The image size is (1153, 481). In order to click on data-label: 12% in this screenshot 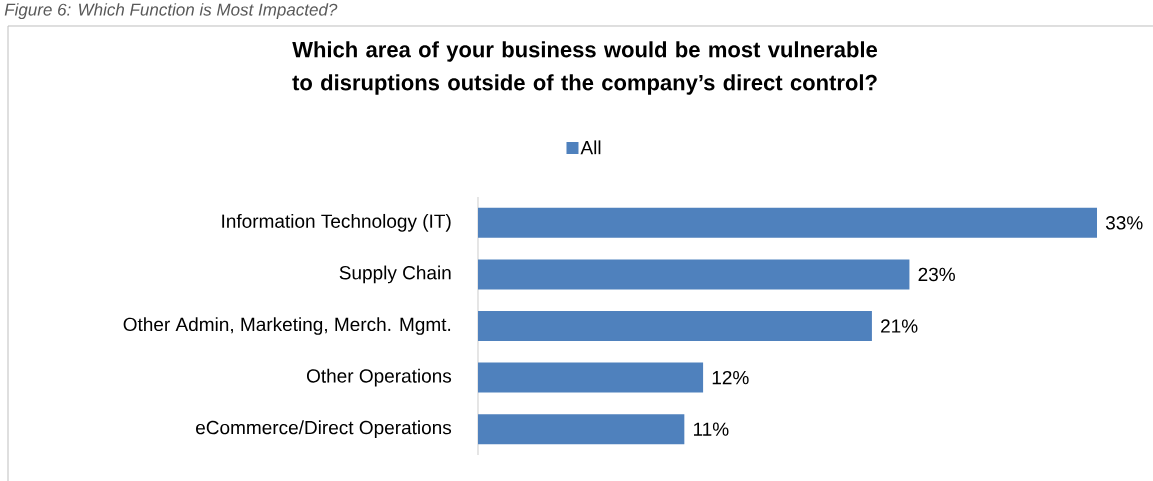, I will do `click(730, 377)`.